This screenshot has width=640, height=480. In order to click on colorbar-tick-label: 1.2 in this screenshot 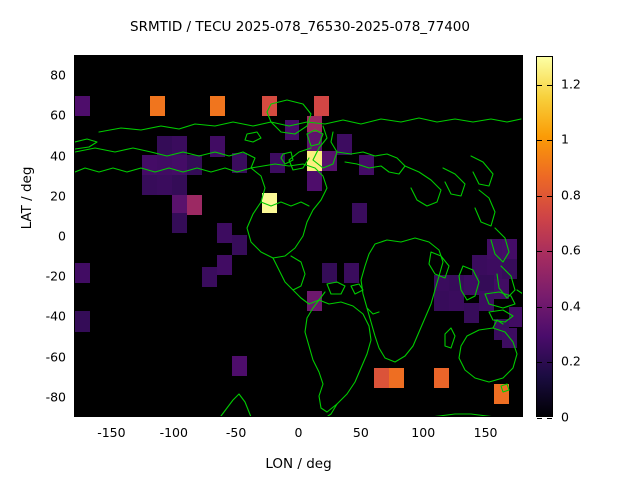, I will do `click(571, 84)`.